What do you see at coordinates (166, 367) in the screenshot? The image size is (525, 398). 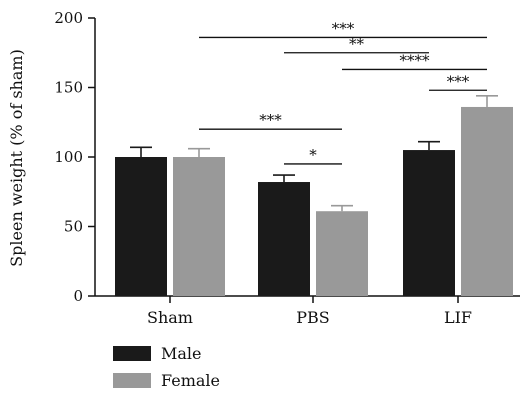 I see `legend: Male Female` at bounding box center [166, 367].